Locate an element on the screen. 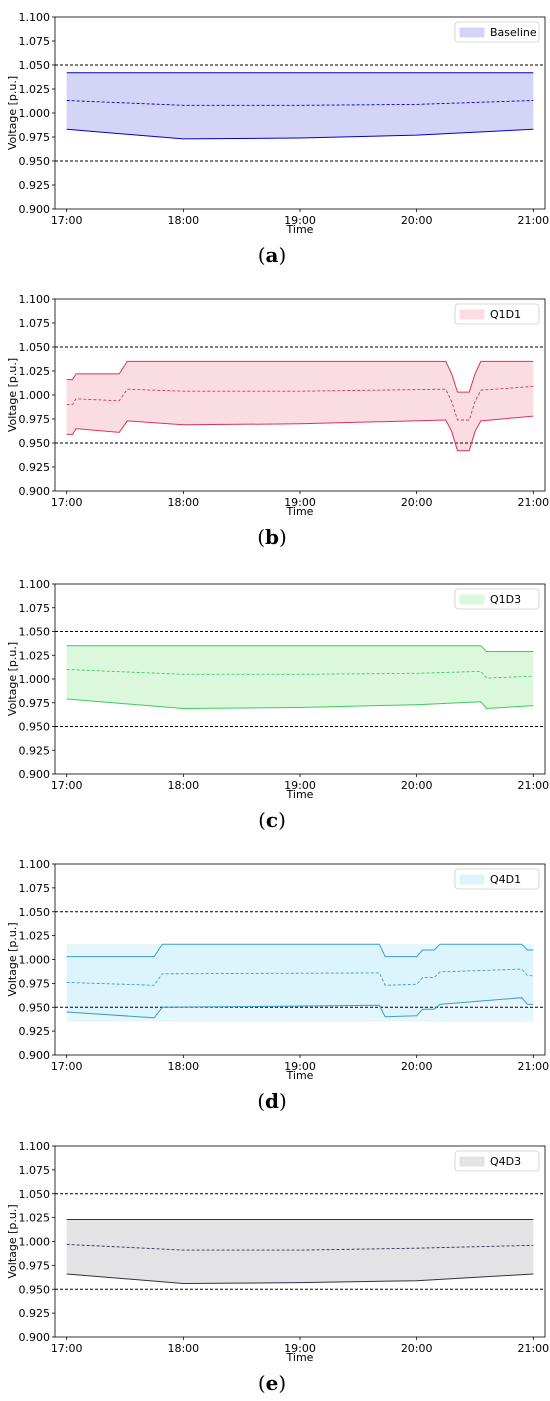 The width and height of the screenshot is (550, 1401). panel-caption: (e) is located at coordinates (272, 1383).